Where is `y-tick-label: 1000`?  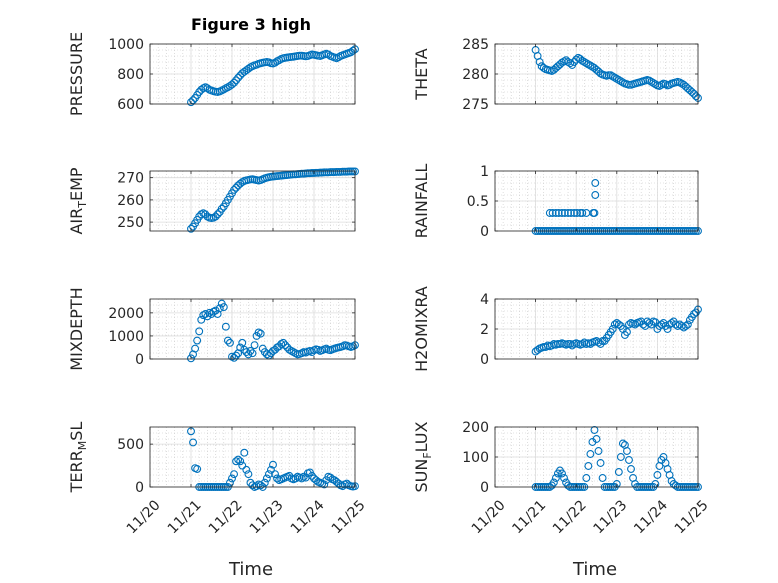 y-tick-label: 1000 is located at coordinates (126, 337).